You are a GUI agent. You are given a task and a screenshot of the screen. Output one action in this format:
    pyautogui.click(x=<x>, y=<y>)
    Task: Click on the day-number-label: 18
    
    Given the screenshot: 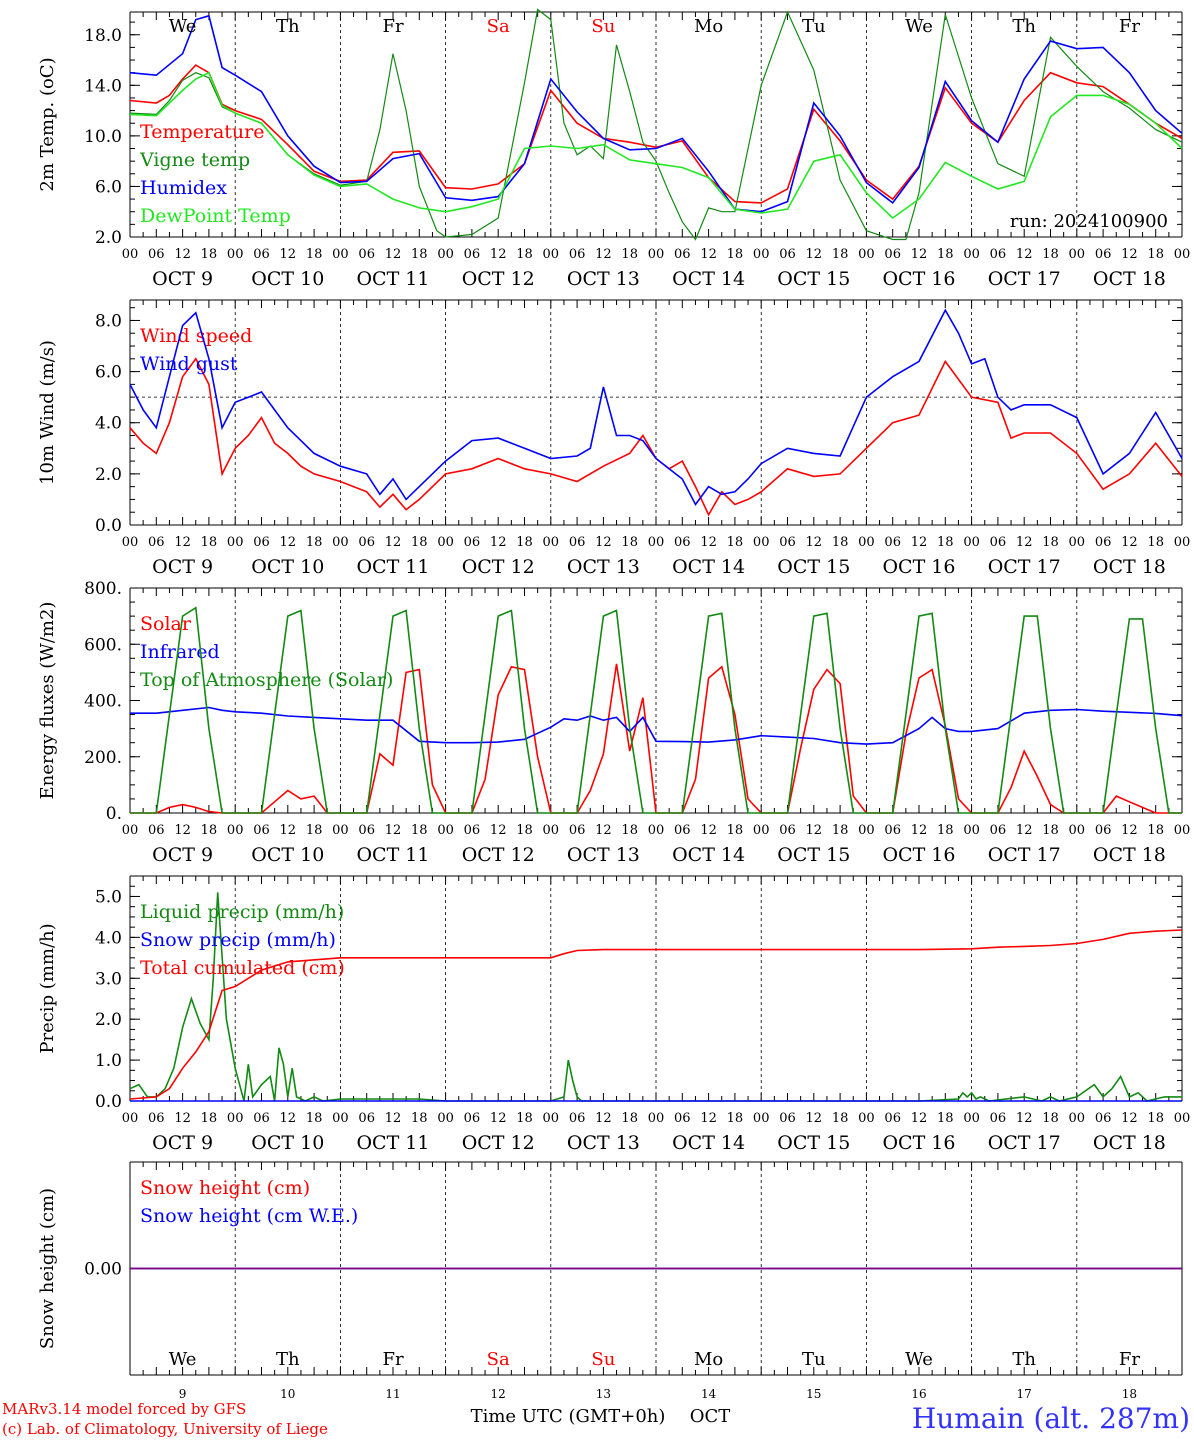 What is the action you would take?
    pyautogui.click(x=1129, y=1394)
    